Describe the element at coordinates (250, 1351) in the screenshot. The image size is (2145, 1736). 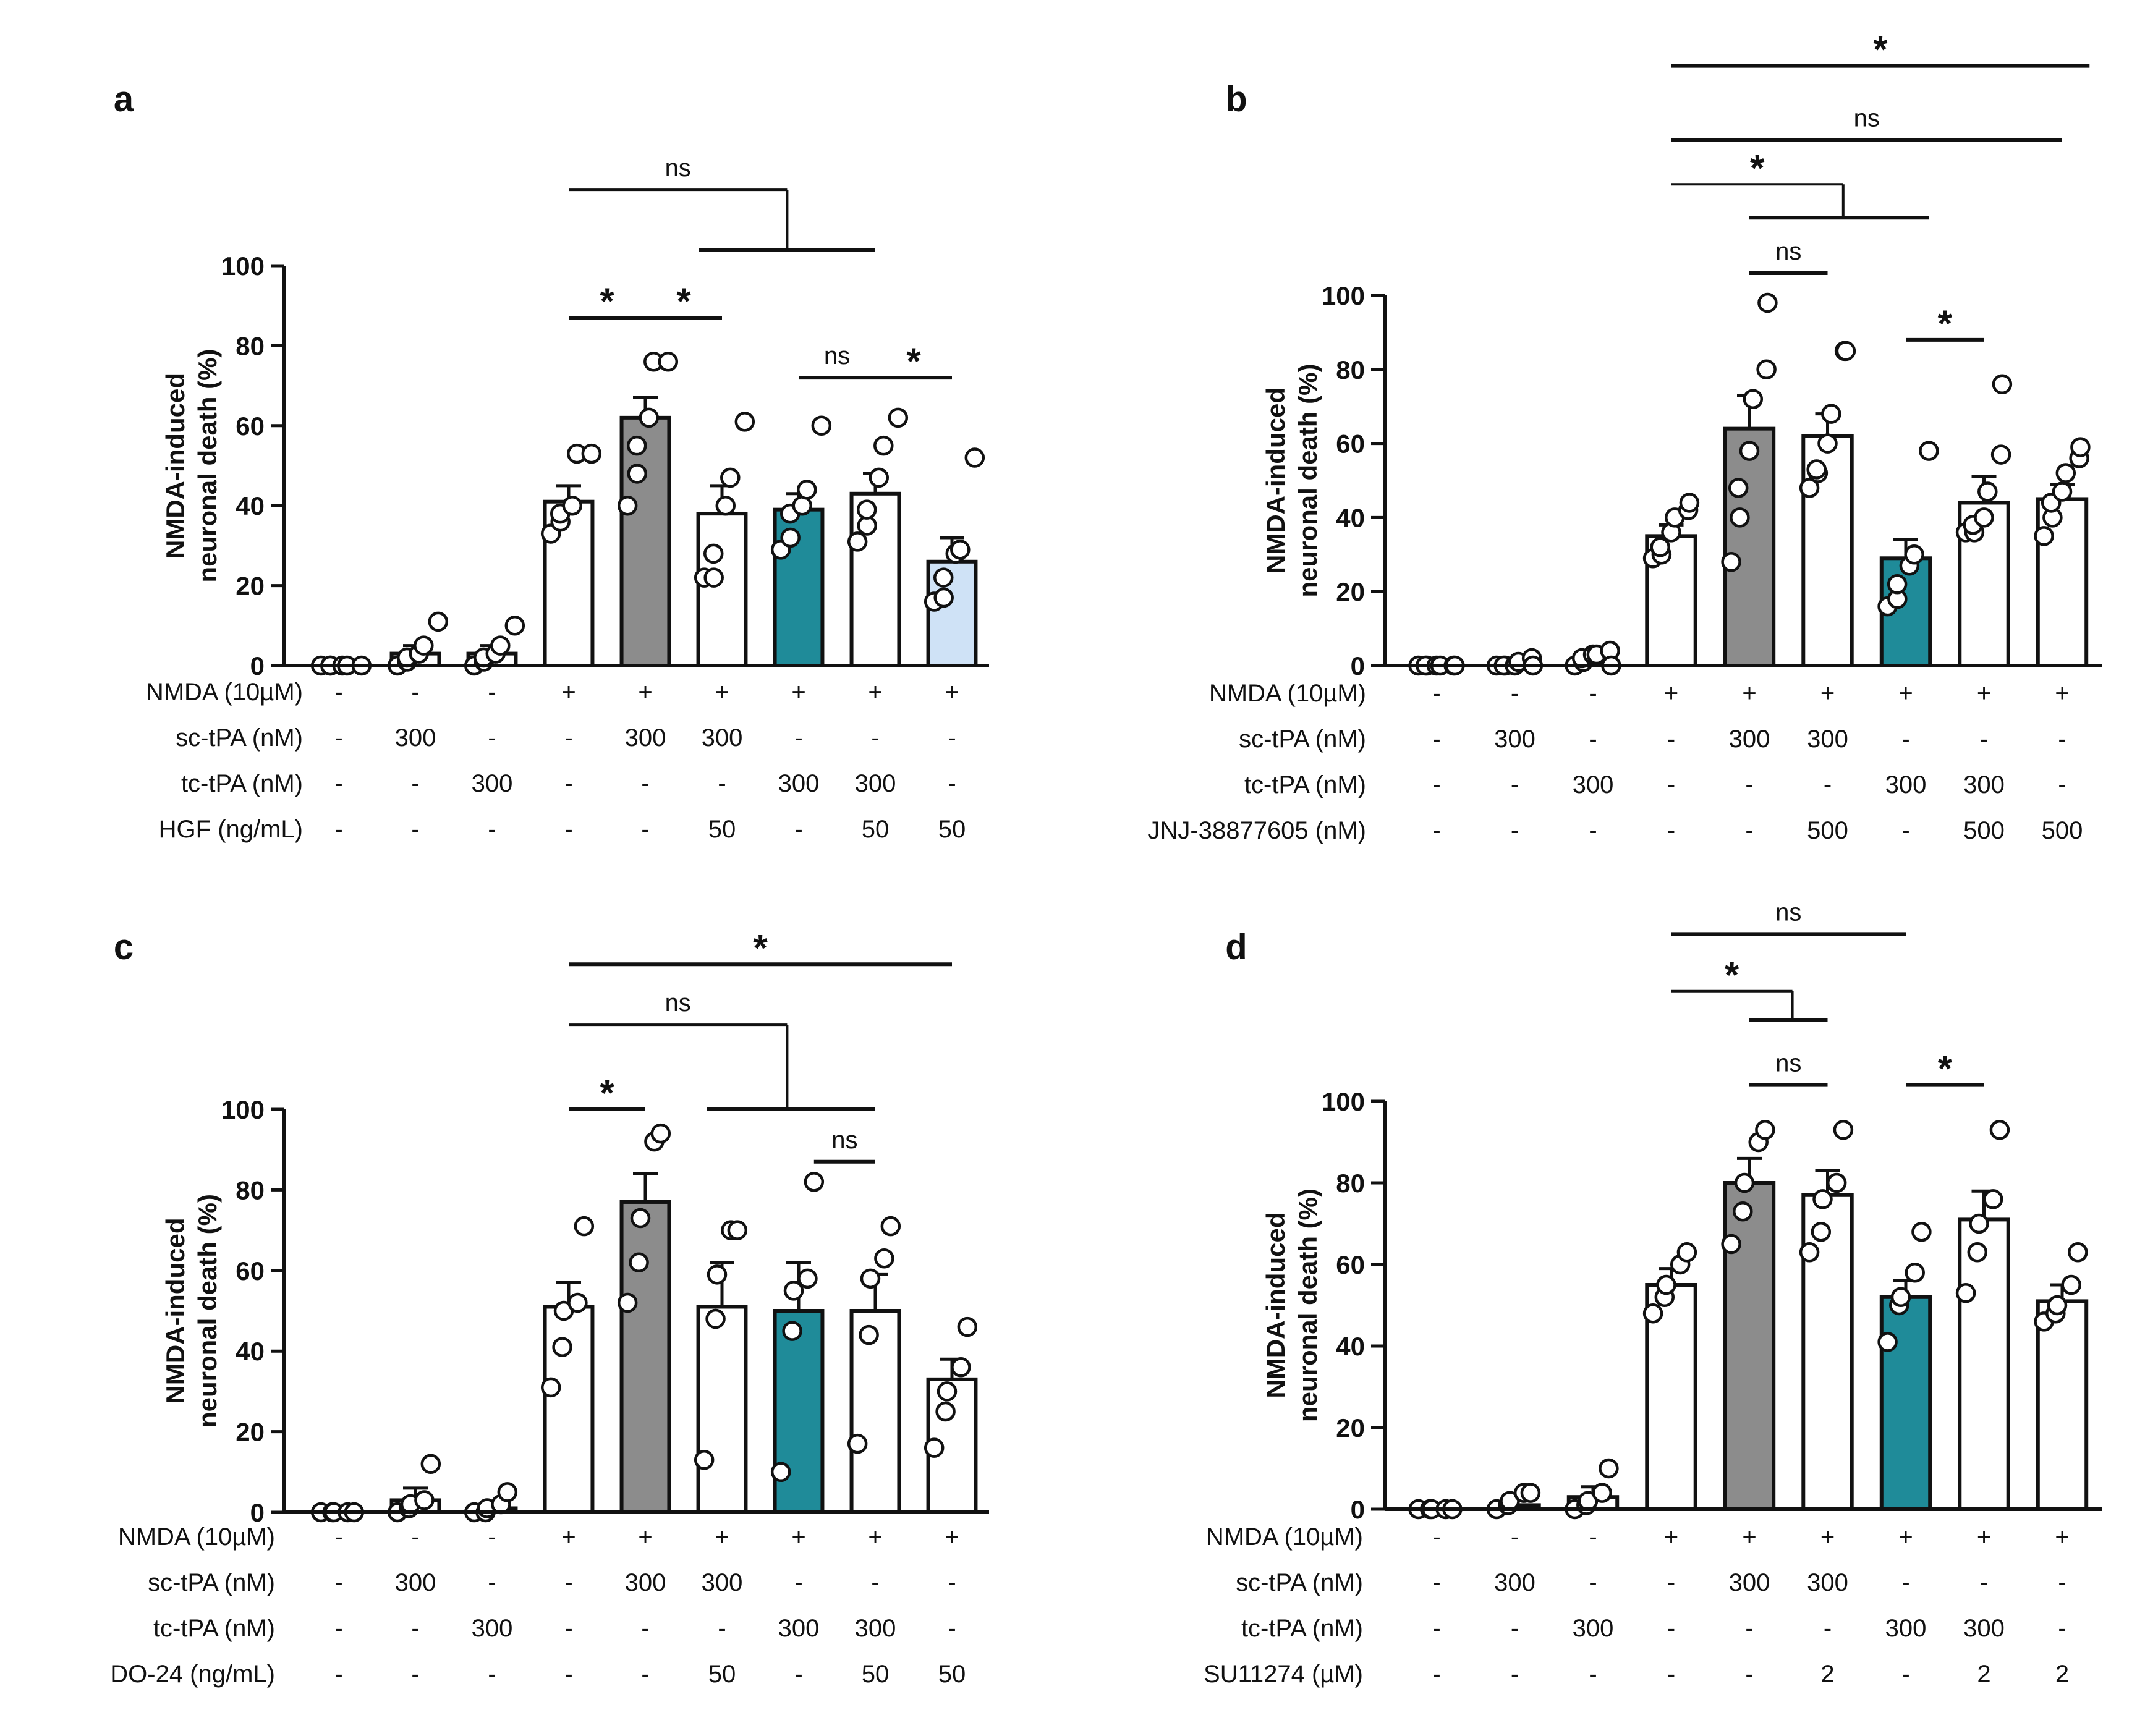
I see `y-tick-label: 40` at that location.